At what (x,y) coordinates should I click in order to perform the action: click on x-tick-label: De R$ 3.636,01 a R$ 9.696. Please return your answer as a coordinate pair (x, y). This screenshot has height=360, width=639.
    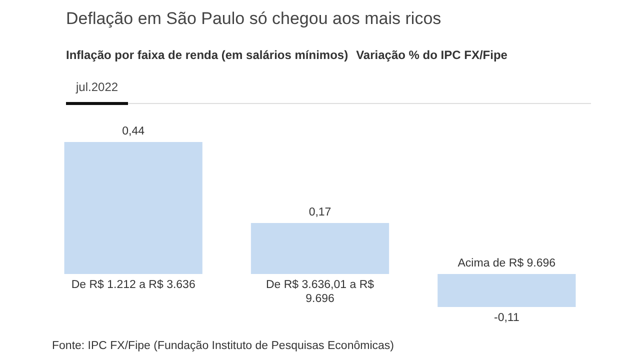
    Looking at the image, I should click on (320, 291).